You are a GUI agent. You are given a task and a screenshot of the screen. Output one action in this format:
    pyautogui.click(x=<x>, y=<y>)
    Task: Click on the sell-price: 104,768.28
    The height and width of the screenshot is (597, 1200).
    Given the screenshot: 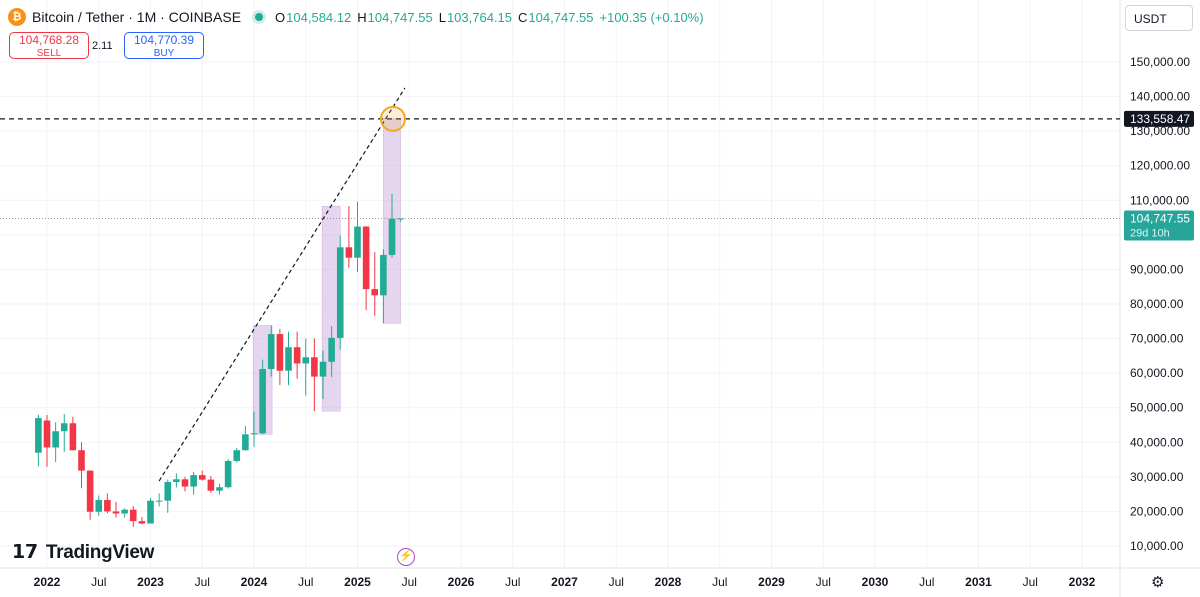 What is the action you would take?
    pyautogui.click(x=49, y=40)
    